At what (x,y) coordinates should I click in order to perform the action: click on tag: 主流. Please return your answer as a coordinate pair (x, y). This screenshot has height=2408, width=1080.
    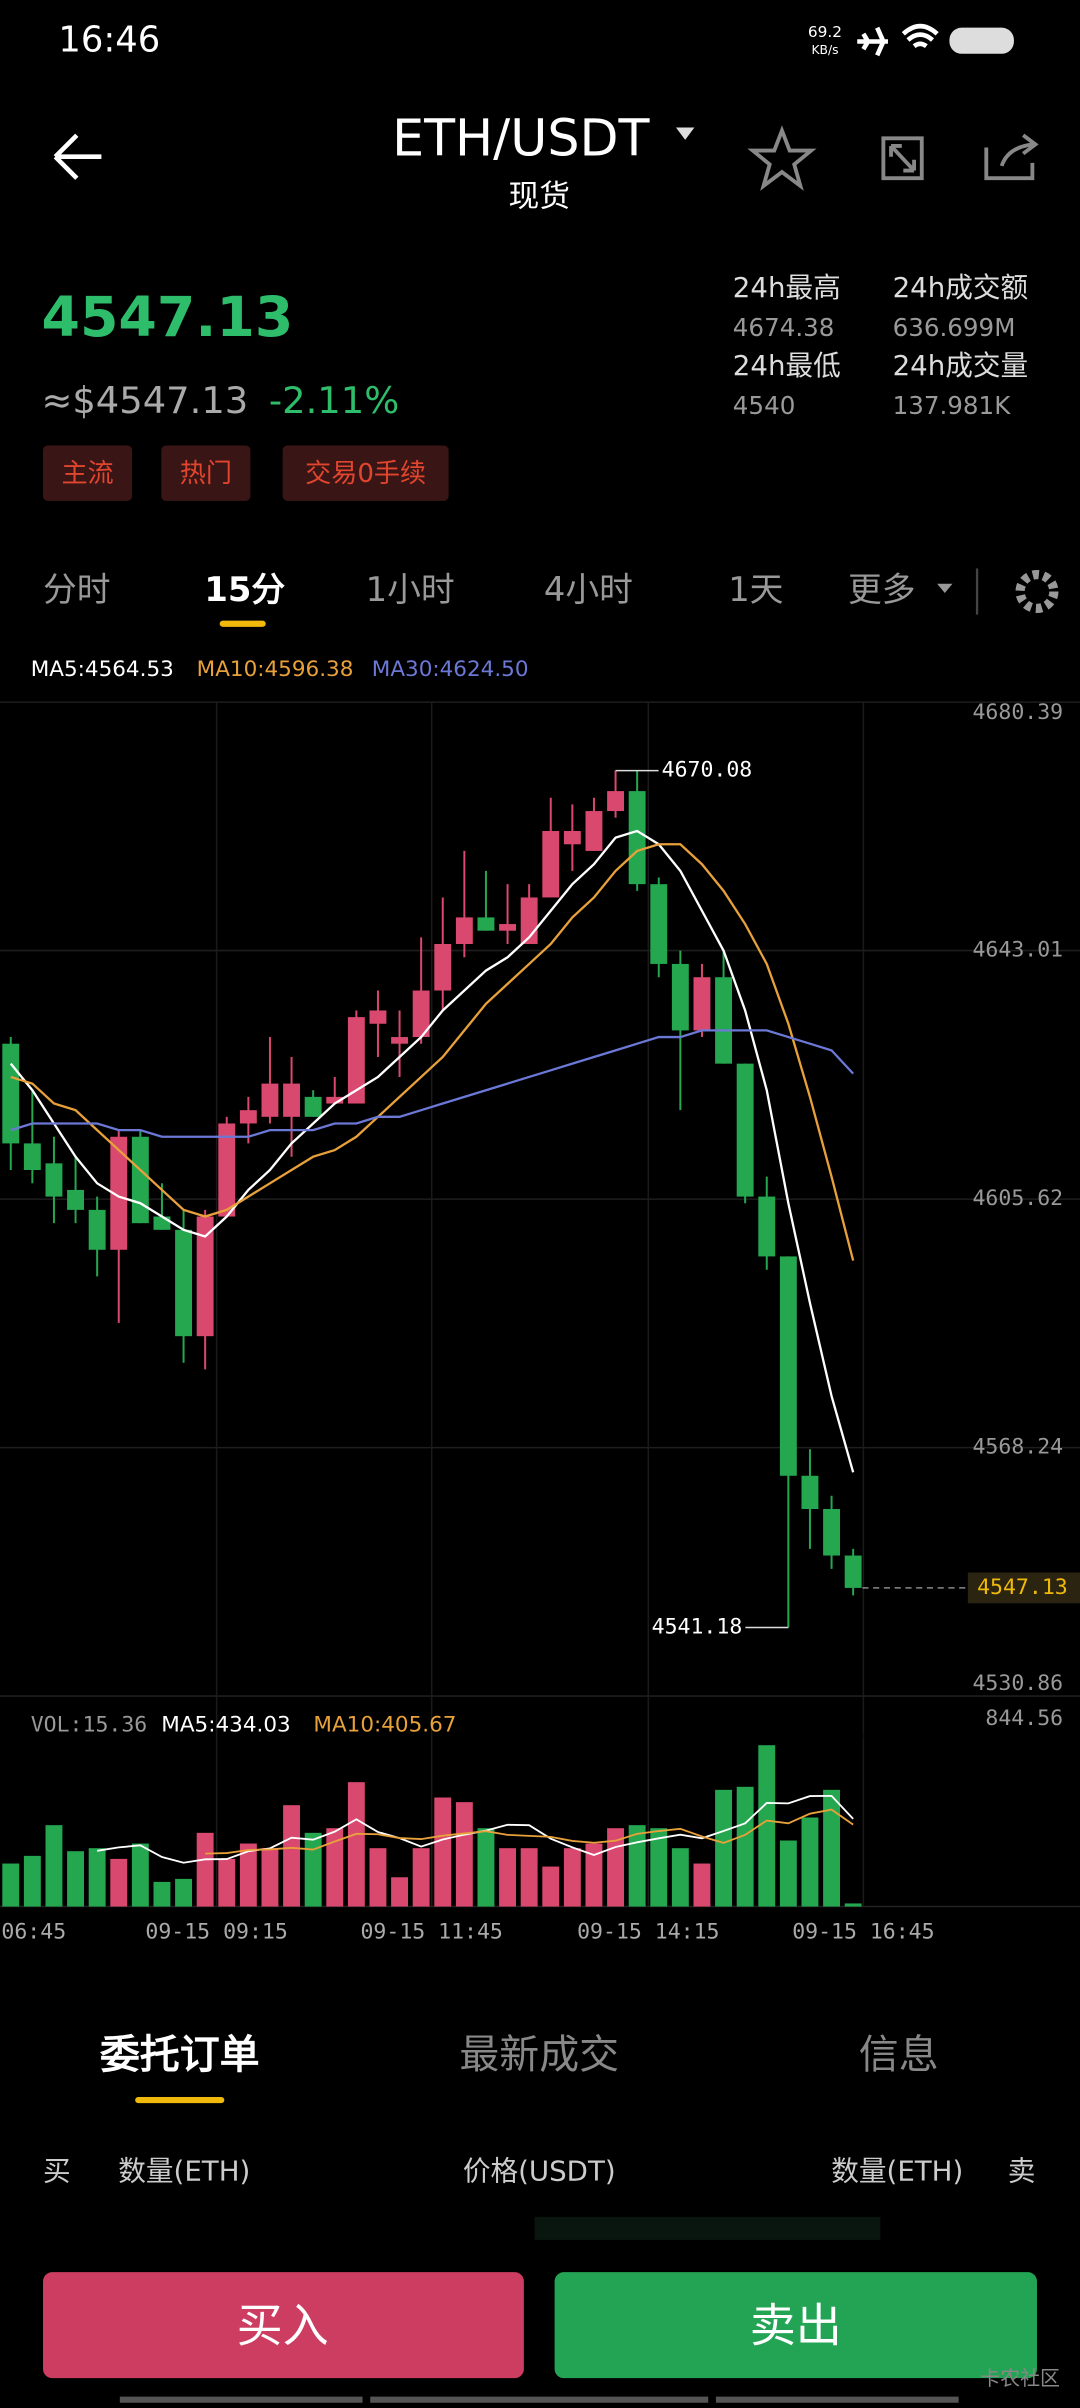
    Looking at the image, I should click on (87, 474).